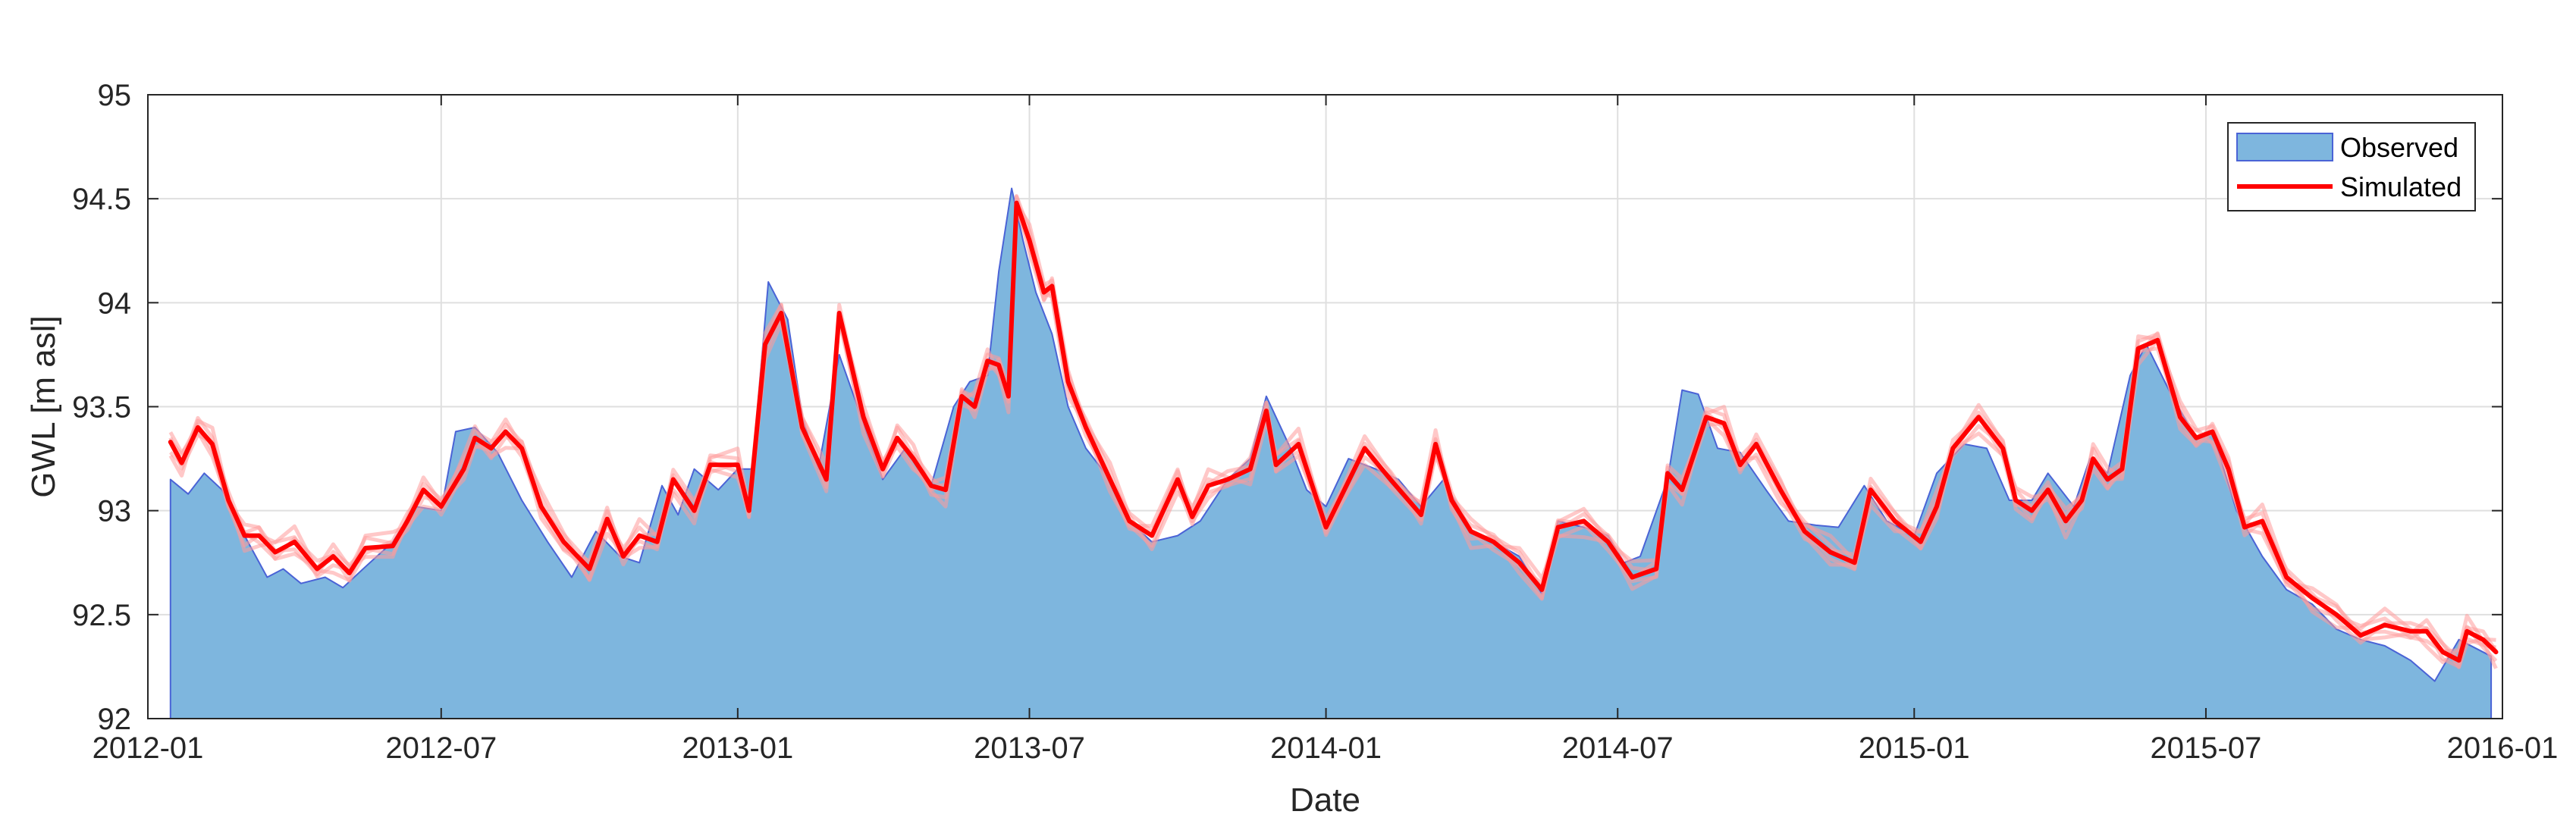  Describe the element at coordinates (2503, 748) in the screenshot. I see `x-tick-label: 2016-01` at that location.